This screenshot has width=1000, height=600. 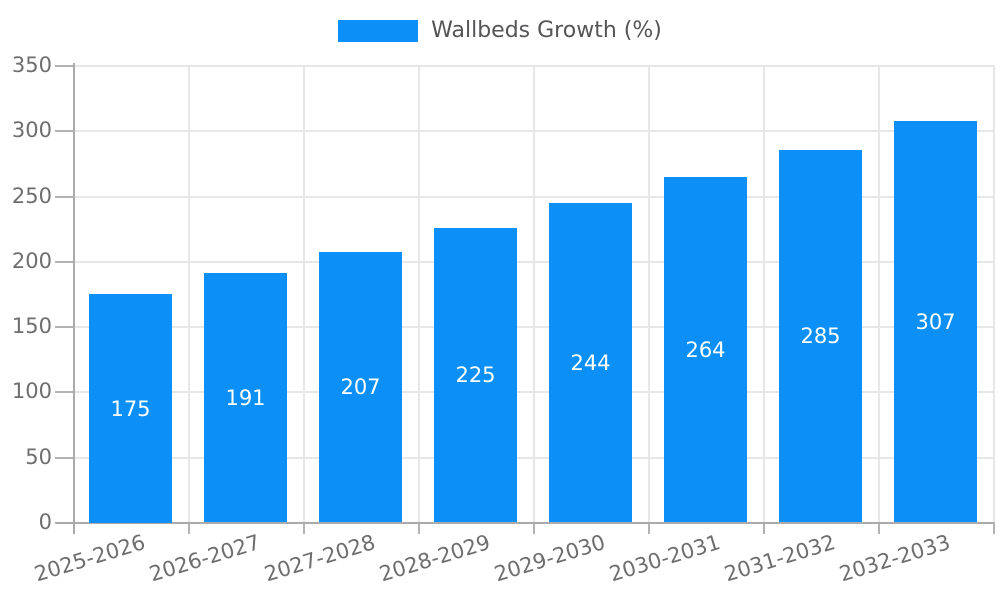 I want to click on bar: 191, so click(x=245, y=397).